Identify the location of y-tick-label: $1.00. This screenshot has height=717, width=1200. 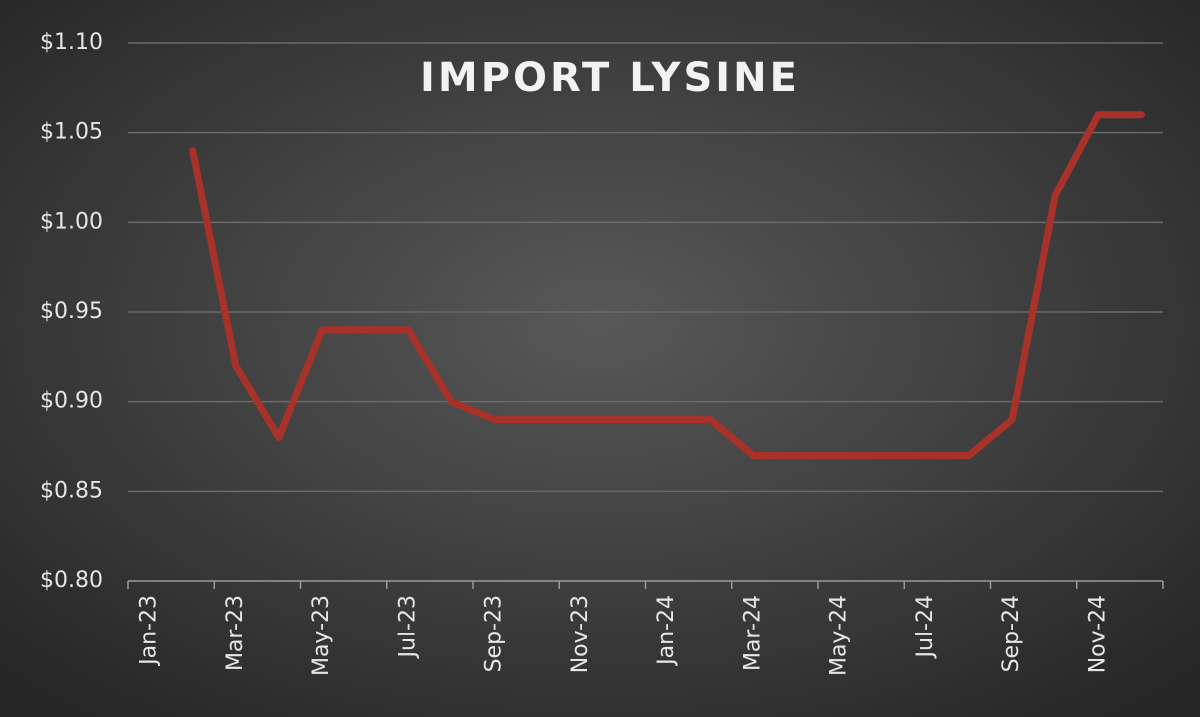
(71, 221).